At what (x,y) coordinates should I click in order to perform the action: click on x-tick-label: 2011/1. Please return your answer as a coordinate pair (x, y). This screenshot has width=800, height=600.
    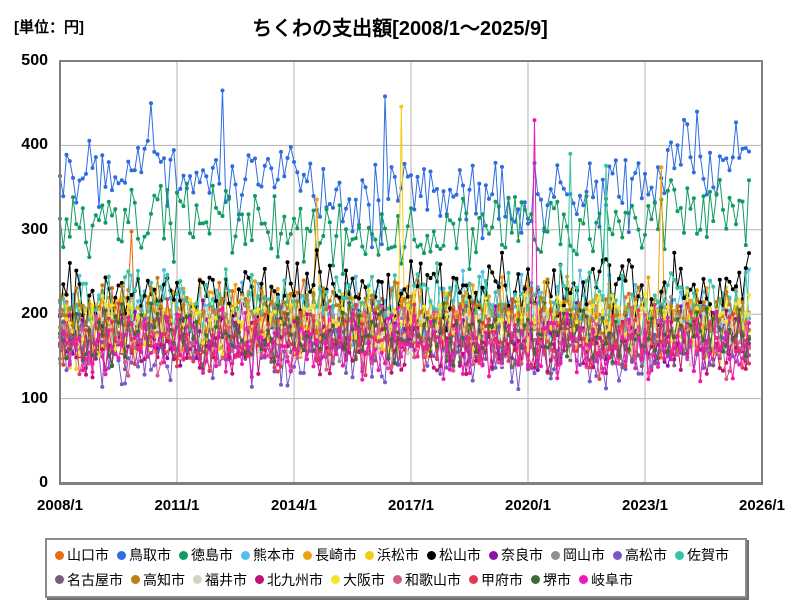
    Looking at the image, I should click on (177, 505).